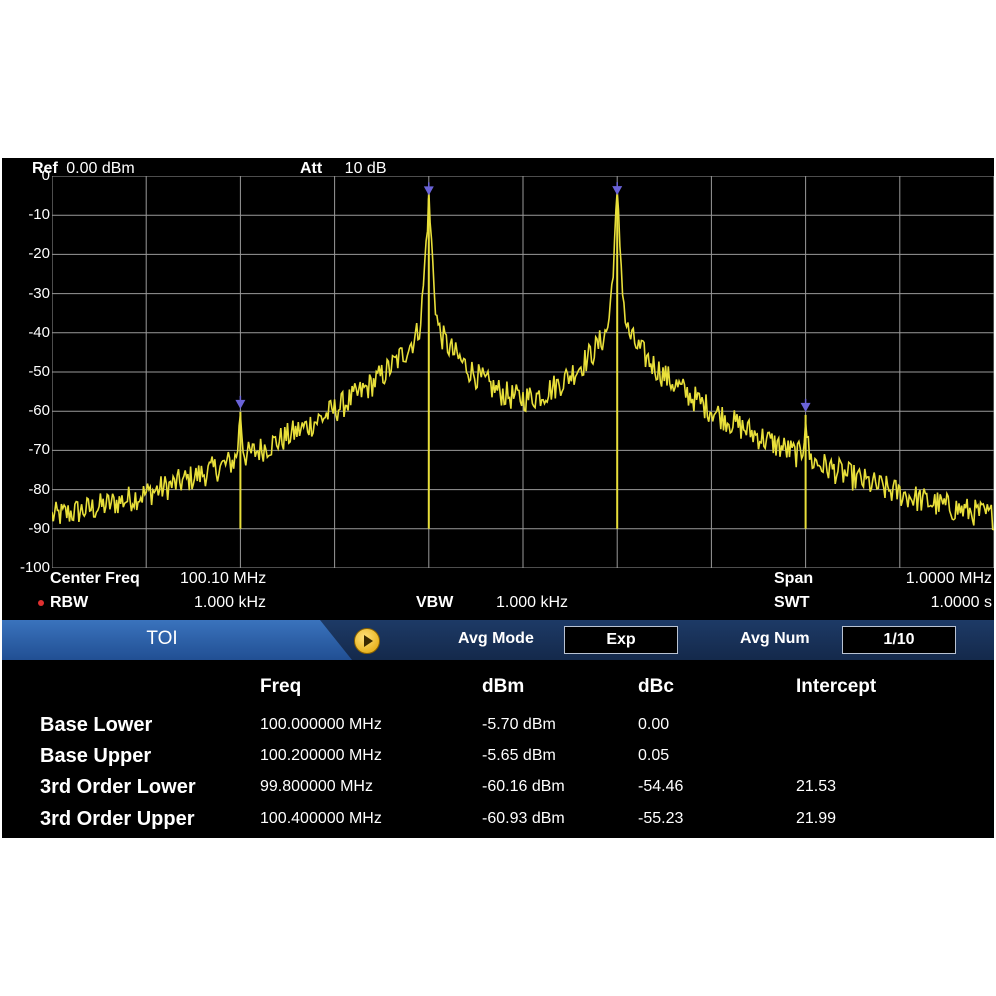  Describe the element at coordinates (523, 818) in the screenshot. I see `cell-dbm: -60.93 dBm` at that location.